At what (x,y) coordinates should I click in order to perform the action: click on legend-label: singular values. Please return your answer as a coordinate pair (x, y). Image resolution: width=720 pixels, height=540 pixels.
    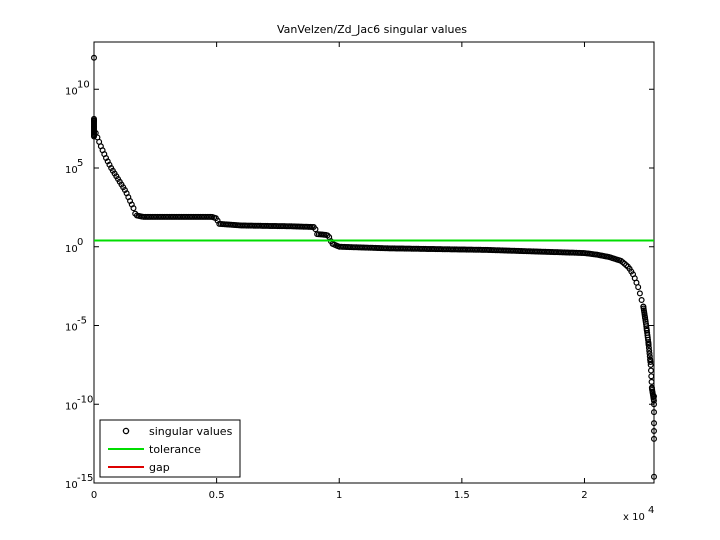
    Looking at the image, I should click on (191, 431).